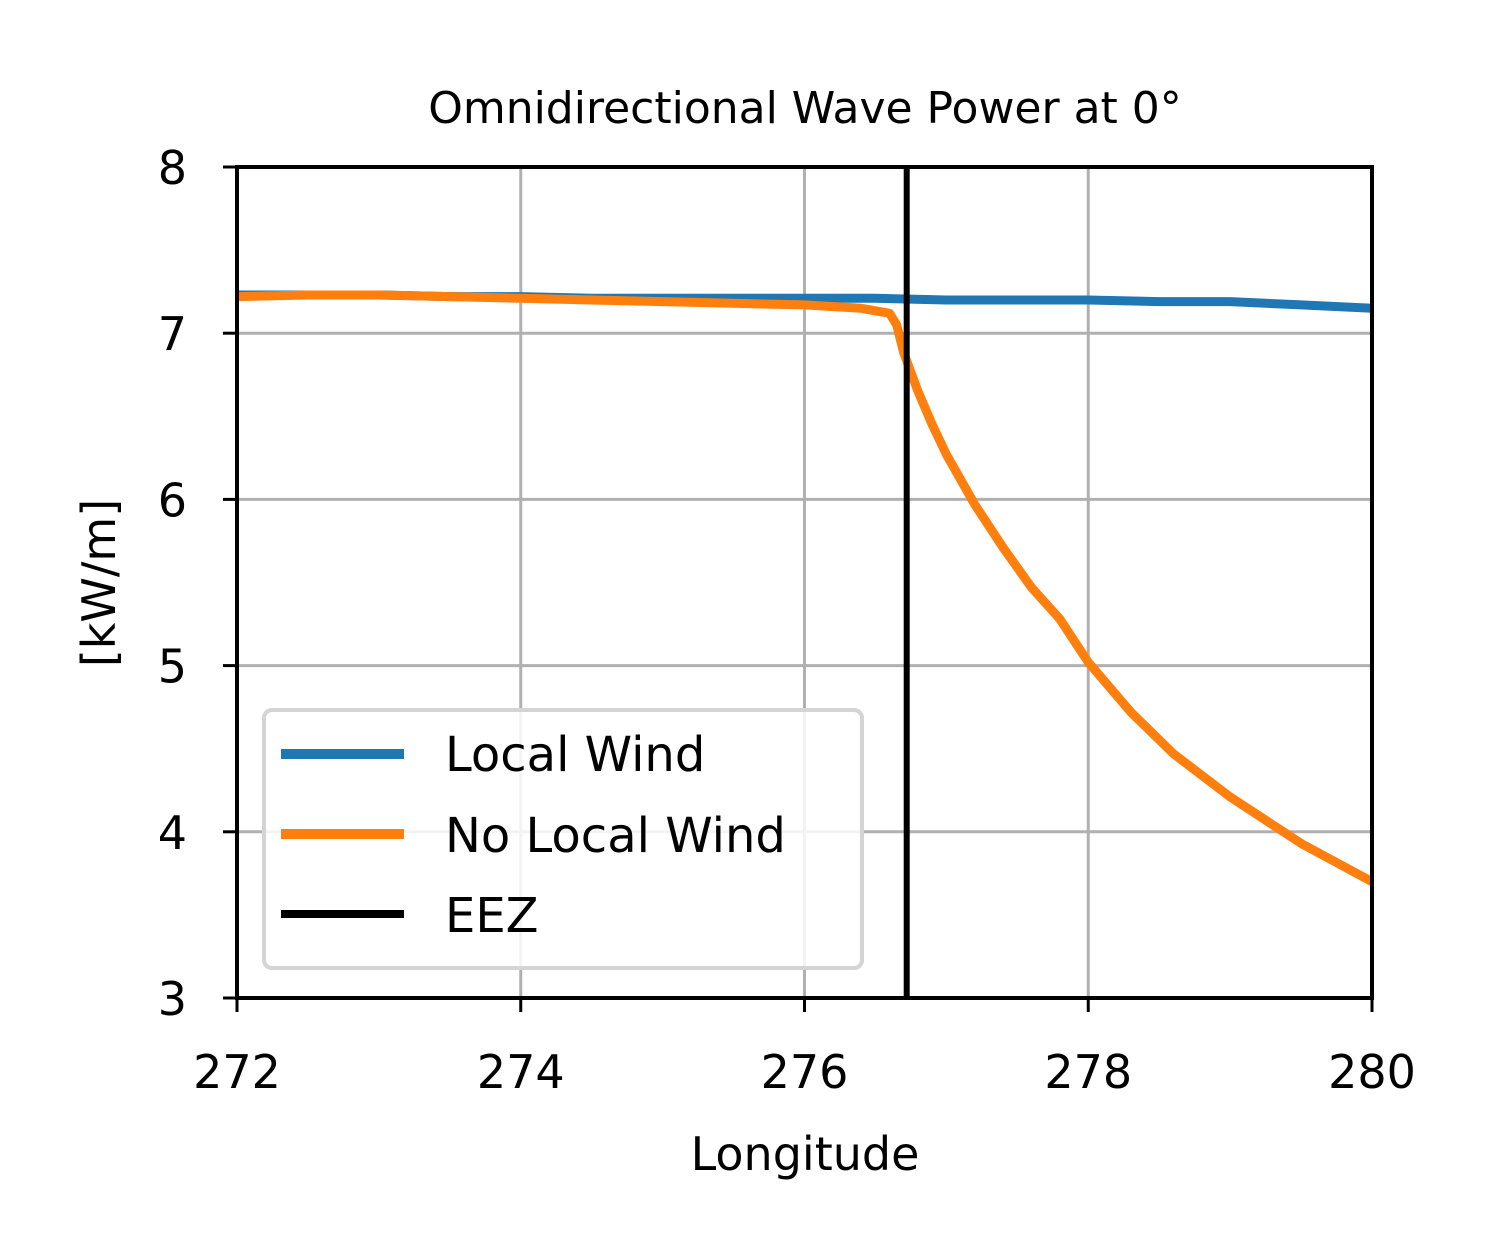 The image size is (1500, 1250). I want to click on x-tick-label: 278, so click(1088, 1072).